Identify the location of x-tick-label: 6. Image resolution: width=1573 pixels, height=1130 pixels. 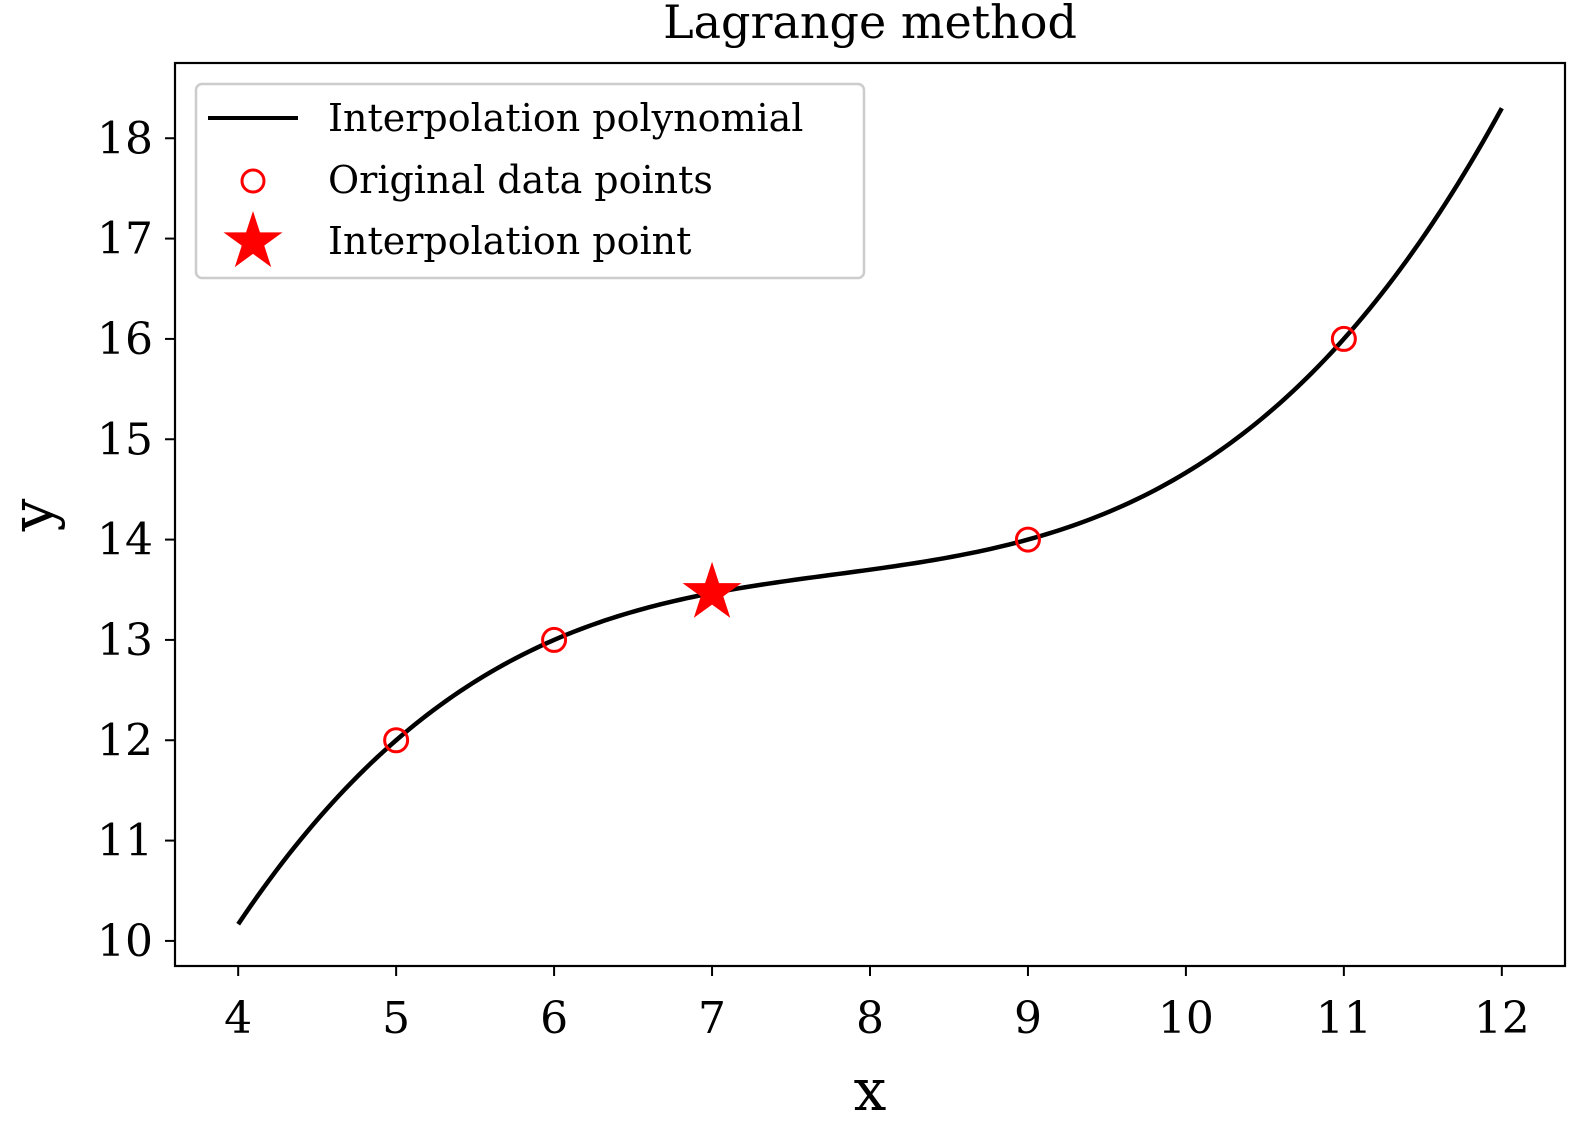
(554, 1018).